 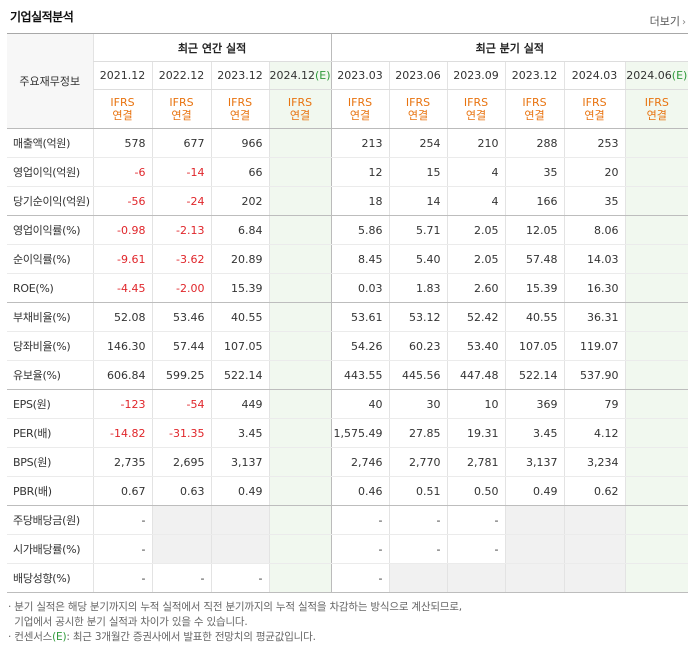 I want to click on value-cell: 27.85, so click(x=418, y=433).